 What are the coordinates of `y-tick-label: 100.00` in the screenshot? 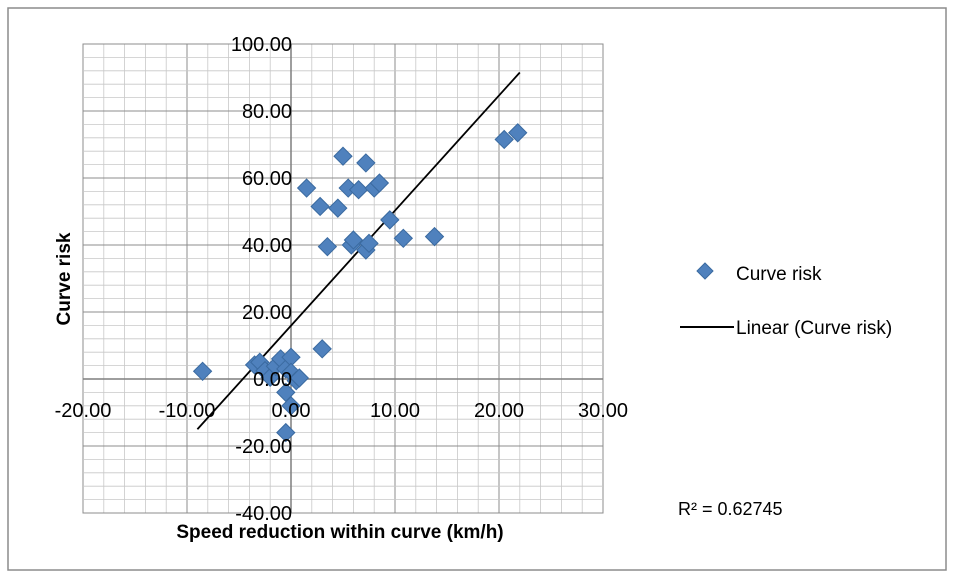 It's located at (261, 45).